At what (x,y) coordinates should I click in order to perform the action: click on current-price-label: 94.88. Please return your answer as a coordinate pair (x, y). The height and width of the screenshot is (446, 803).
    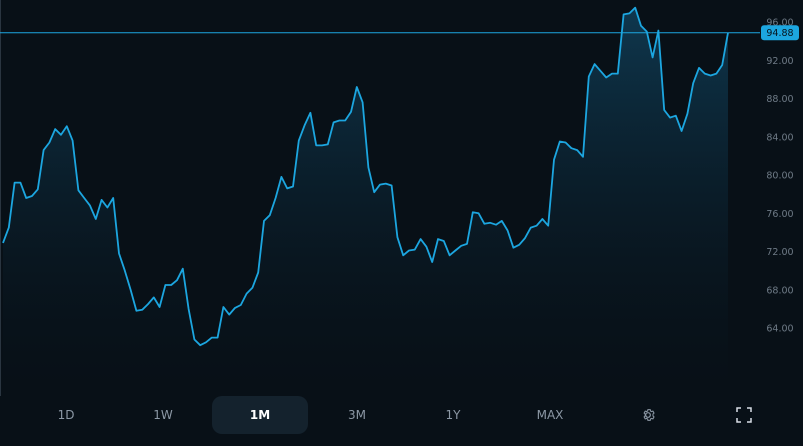
    Looking at the image, I should click on (779, 33).